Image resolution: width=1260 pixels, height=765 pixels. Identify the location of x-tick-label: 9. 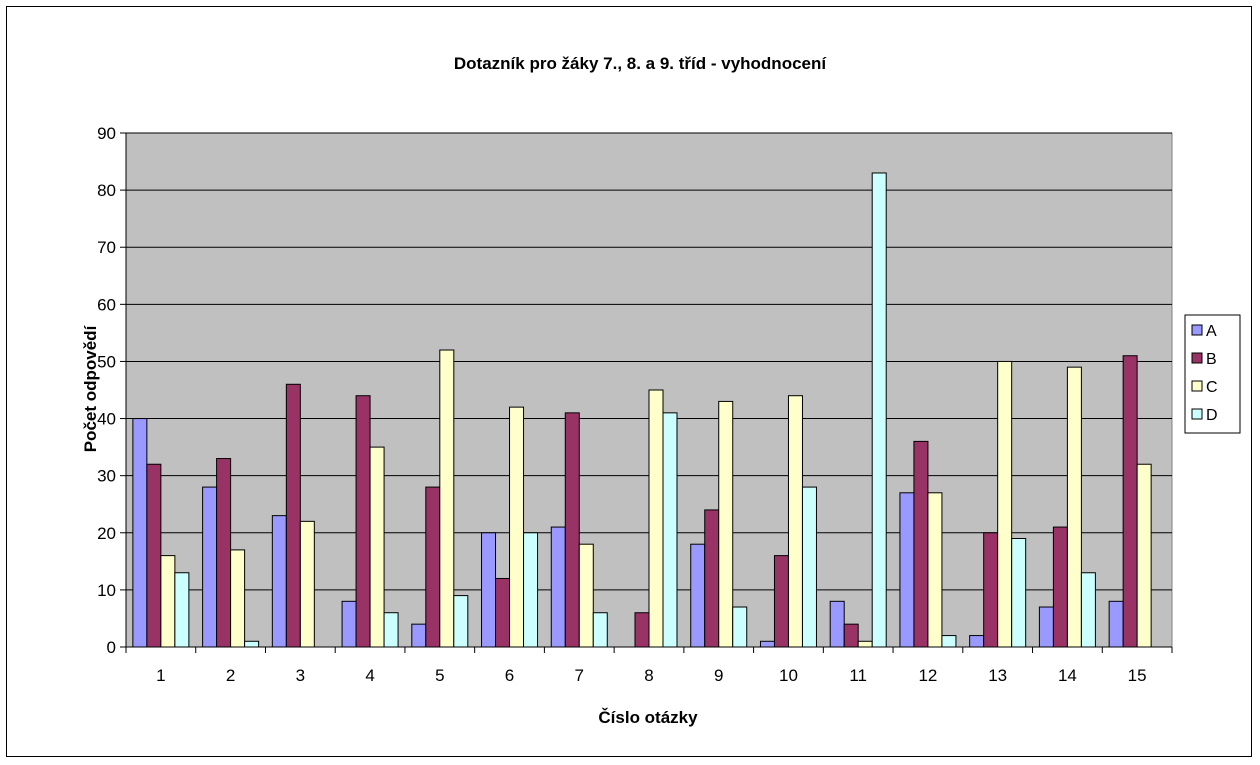
(718, 675).